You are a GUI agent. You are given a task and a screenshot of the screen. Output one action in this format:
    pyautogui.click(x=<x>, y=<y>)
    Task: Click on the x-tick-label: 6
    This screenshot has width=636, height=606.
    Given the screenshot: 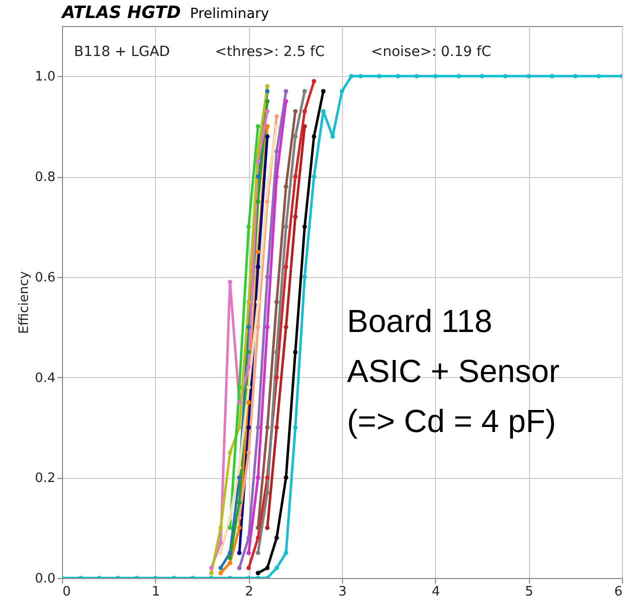 What is the action you would take?
    pyautogui.click(x=618, y=592)
    